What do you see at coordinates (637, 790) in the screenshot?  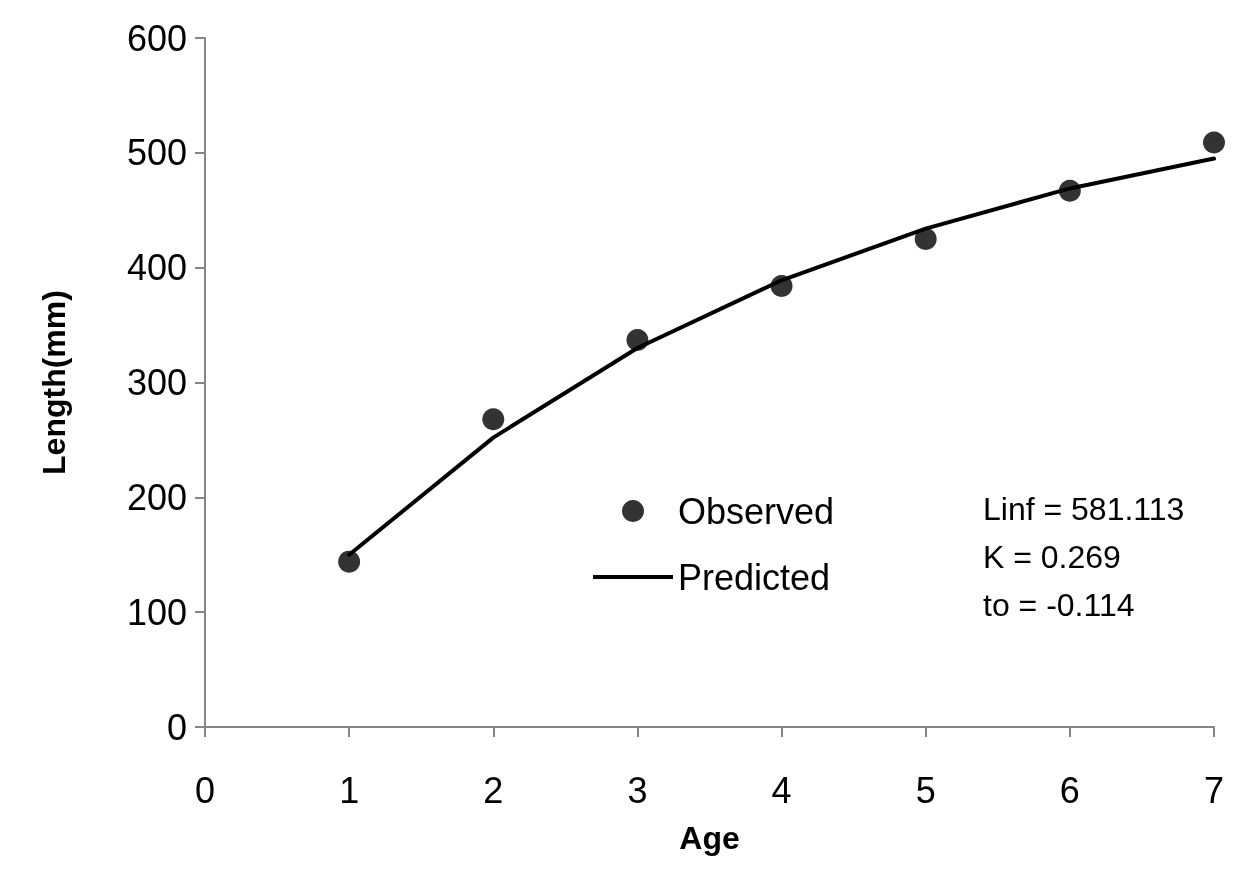 I see `x-tick-label: 3` at bounding box center [637, 790].